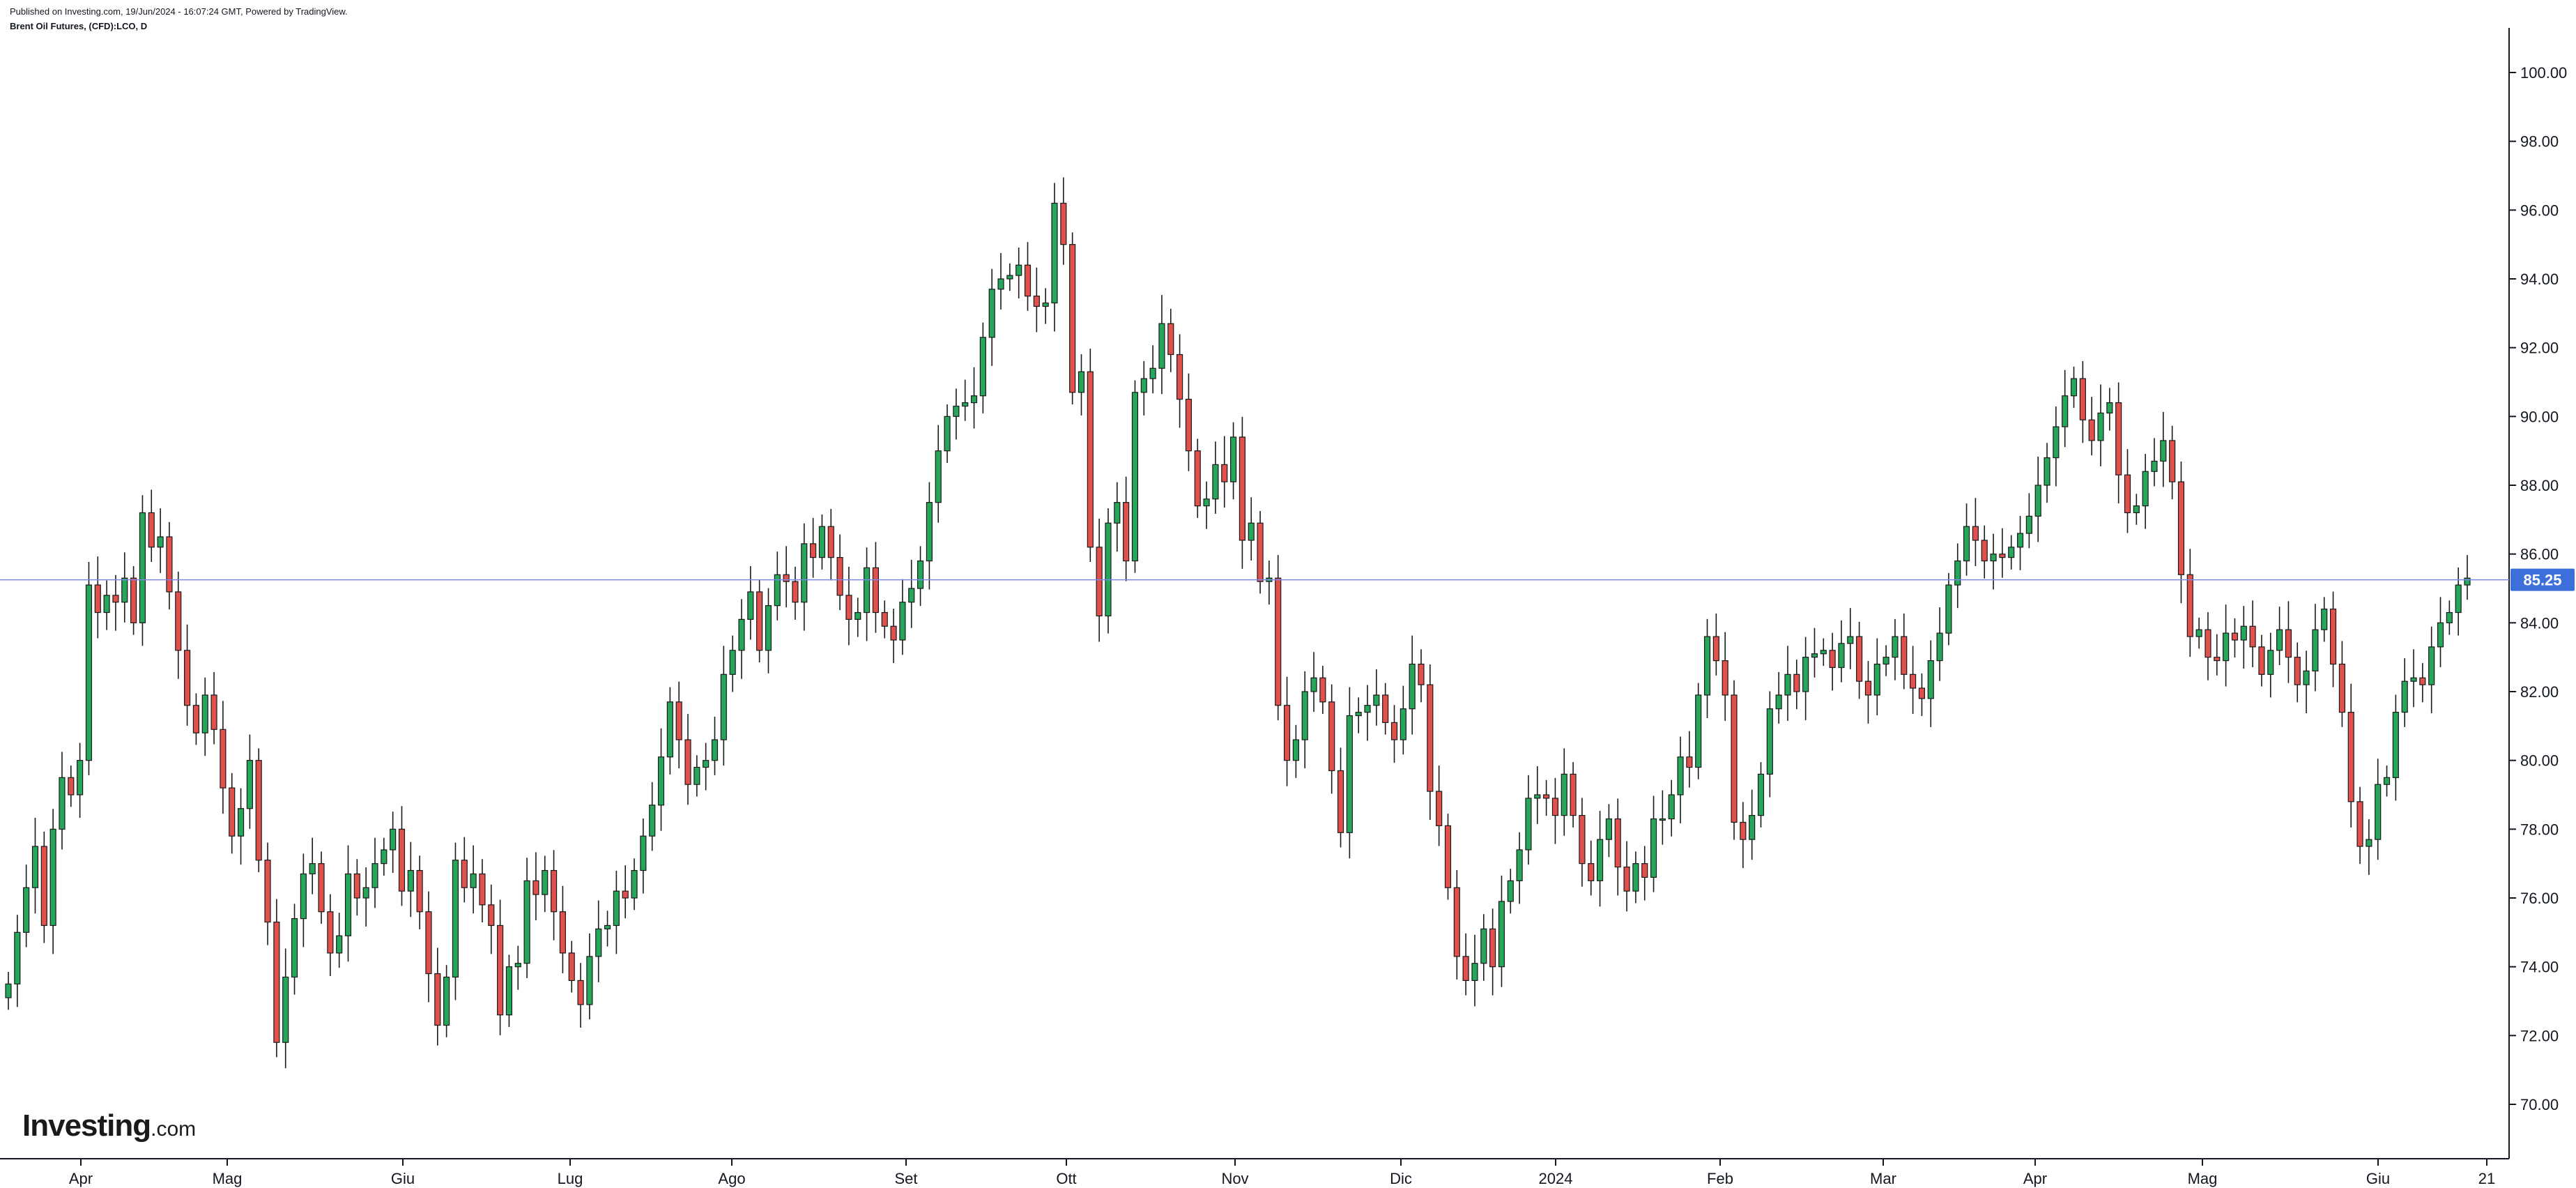 The width and height of the screenshot is (2576, 1188). Describe the element at coordinates (1883, 1178) in the screenshot. I see `x-tick-label: Mar` at that location.